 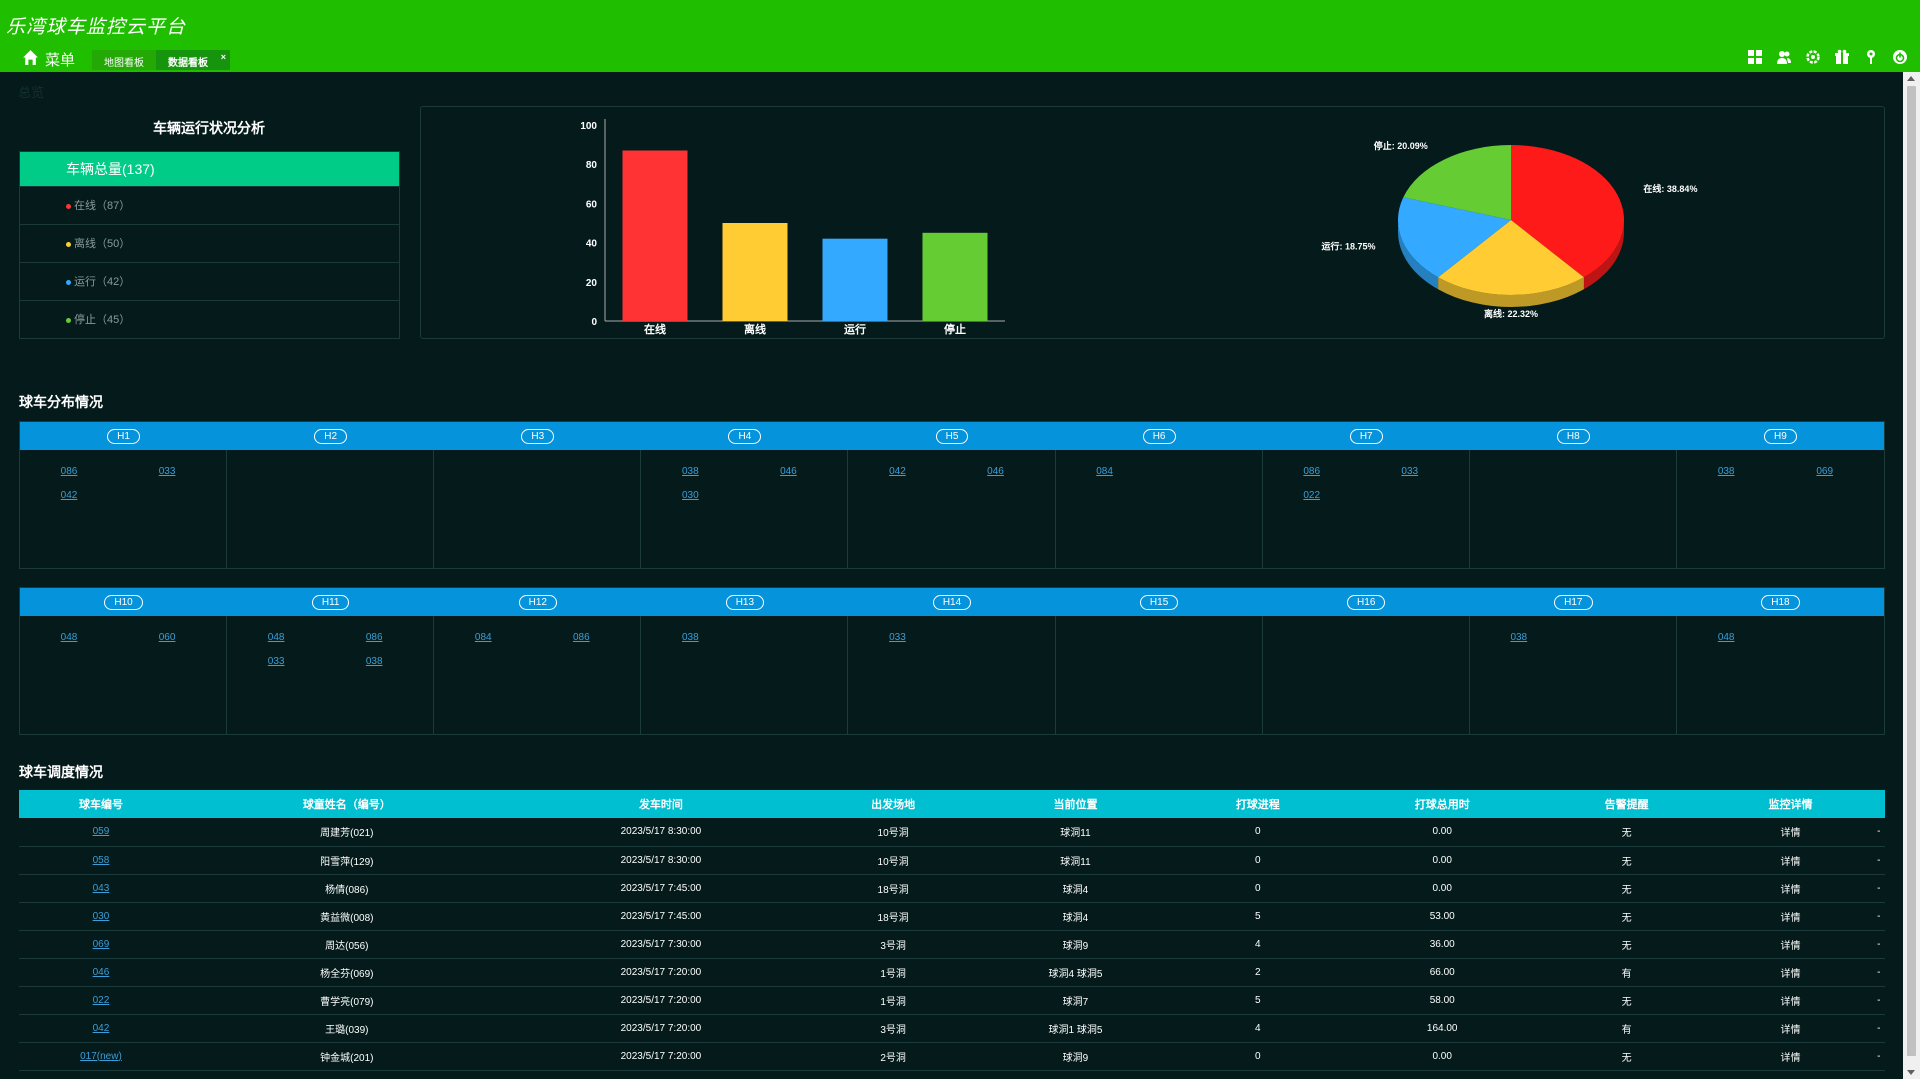 I want to click on hole-tag-h16: H16, so click(x=1366, y=602).